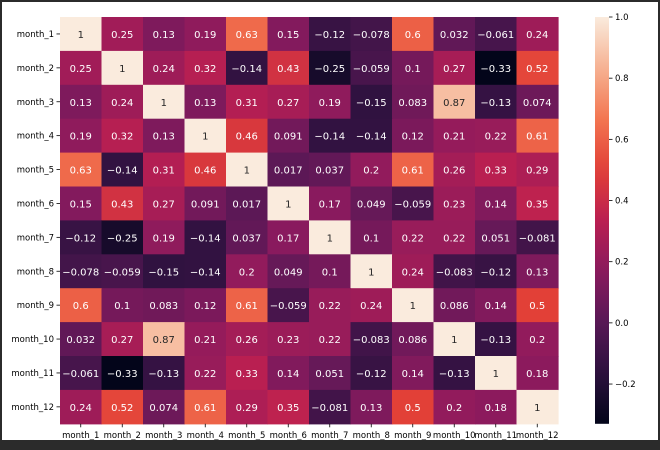 The width and height of the screenshot is (660, 450). I want to click on cell-r9-c10, so click(454, 305).